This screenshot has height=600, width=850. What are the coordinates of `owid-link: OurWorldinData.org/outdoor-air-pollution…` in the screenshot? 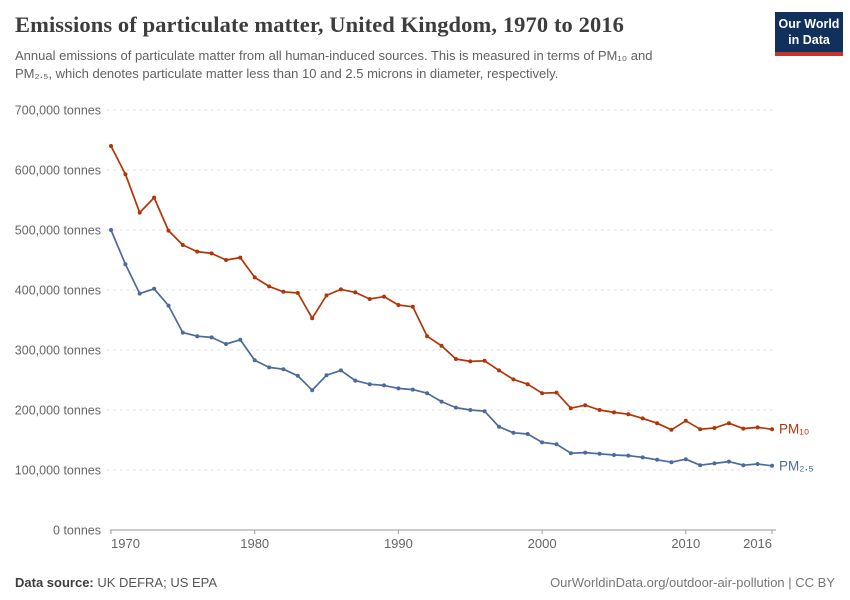 It's located at (692, 582).